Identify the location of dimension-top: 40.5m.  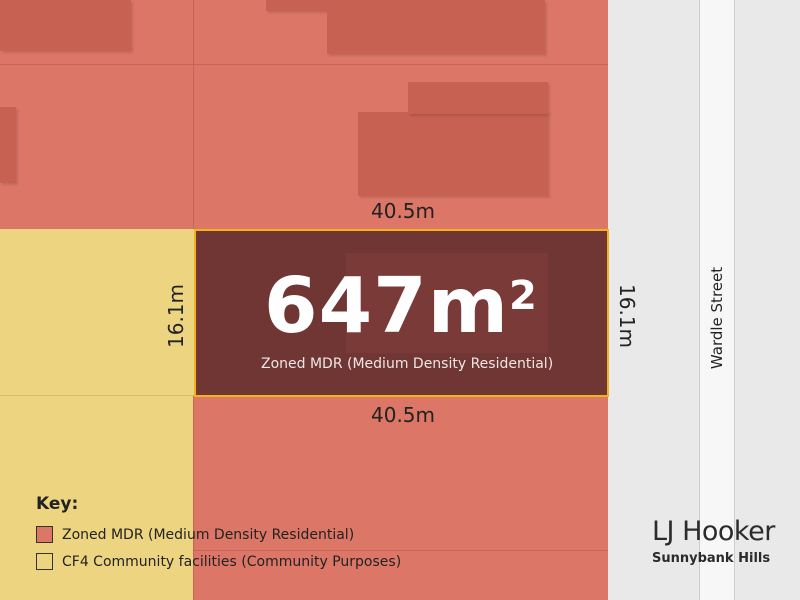
(403, 211).